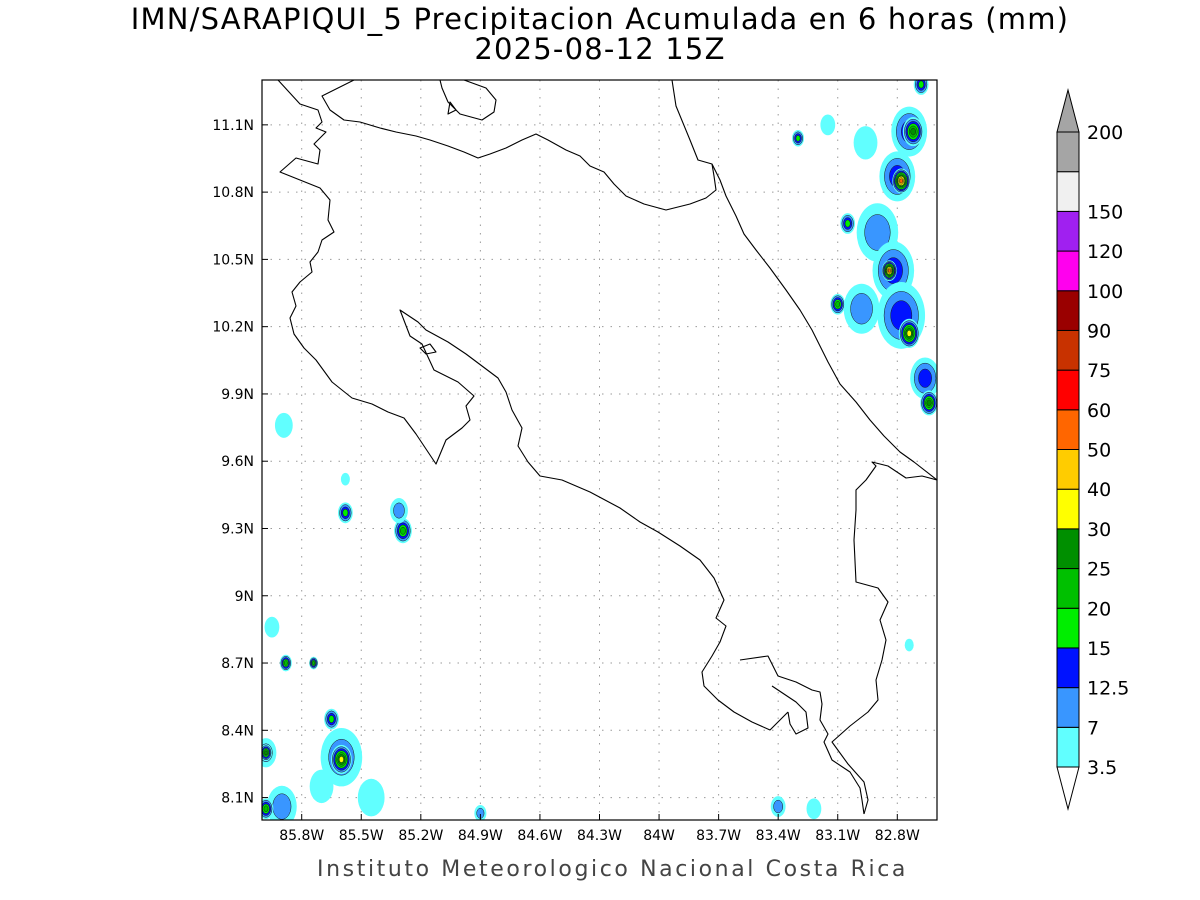  Describe the element at coordinates (233, 126) in the screenshot. I see `lat-tick-label: 11.1N` at that location.